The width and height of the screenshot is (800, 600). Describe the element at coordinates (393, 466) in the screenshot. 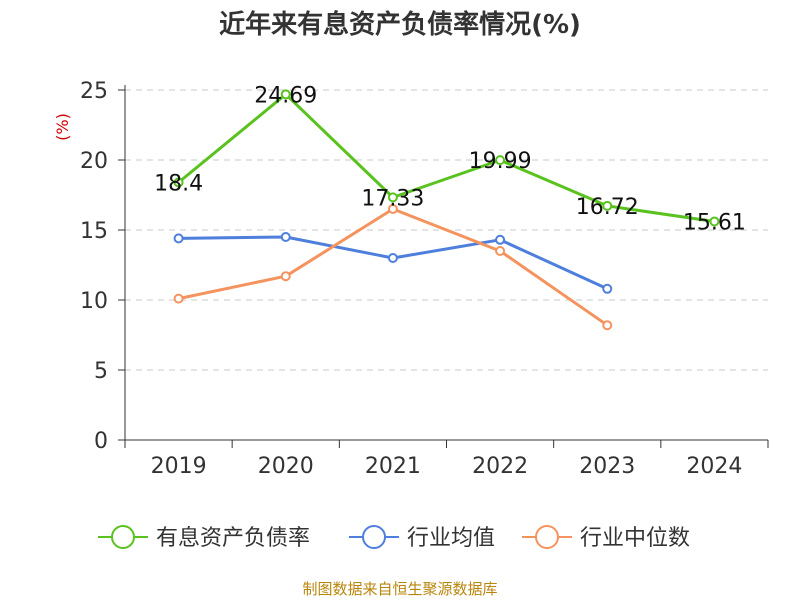

I see `x-tick-label: 2021` at that location.